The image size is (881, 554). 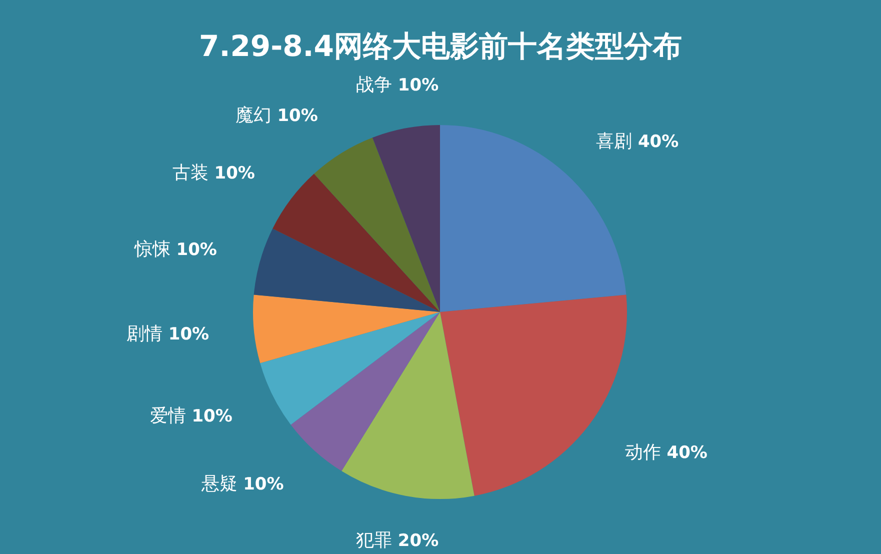 What do you see at coordinates (614, 141) in the screenshot?
I see `slice-label: 喜剧` at bounding box center [614, 141].